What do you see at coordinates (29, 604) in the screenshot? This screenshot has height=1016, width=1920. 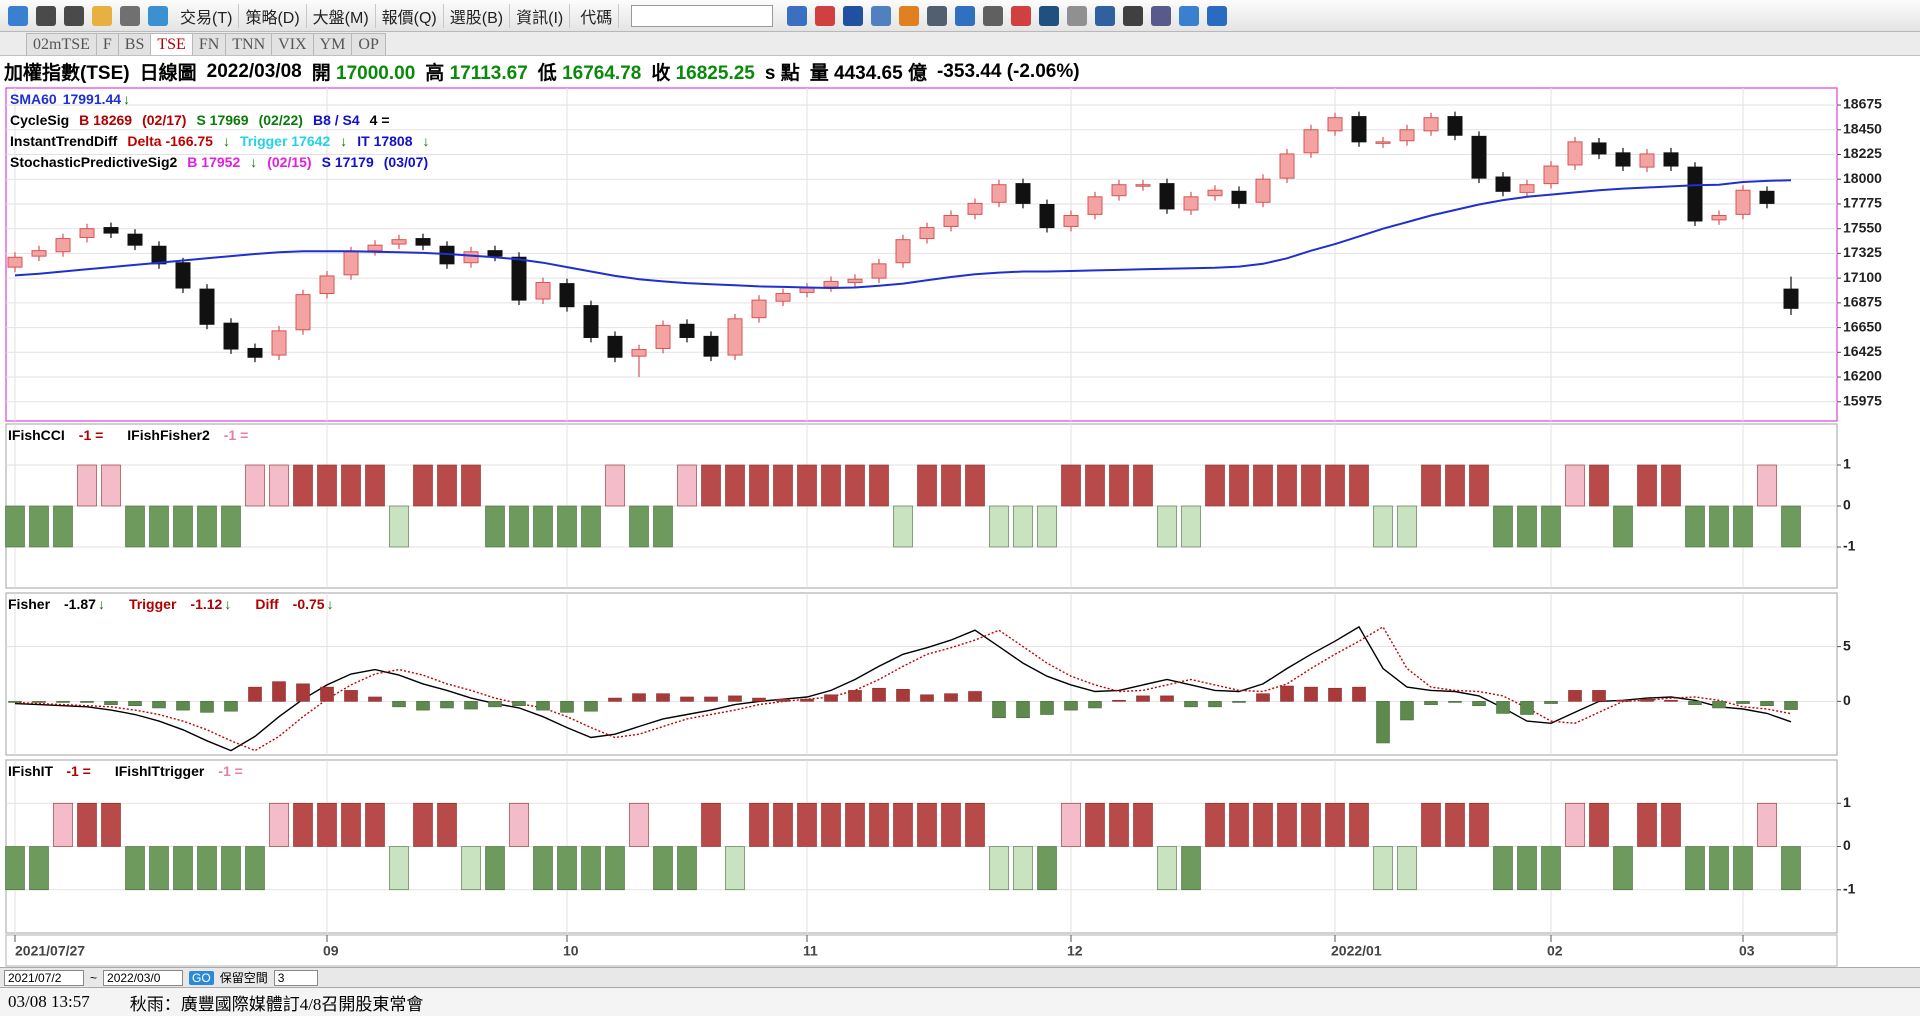 I see `legend-name: Fisher` at bounding box center [29, 604].